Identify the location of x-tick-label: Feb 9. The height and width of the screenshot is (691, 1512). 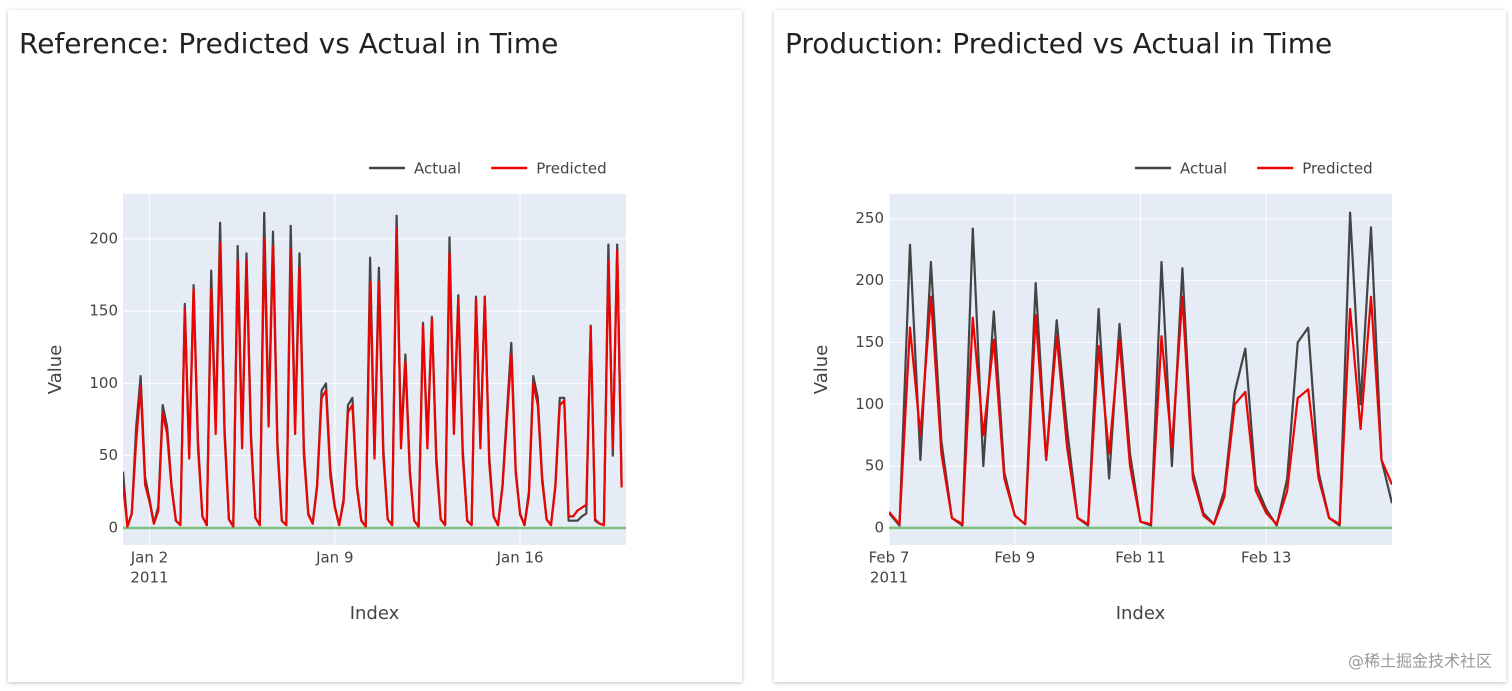
(1014, 558).